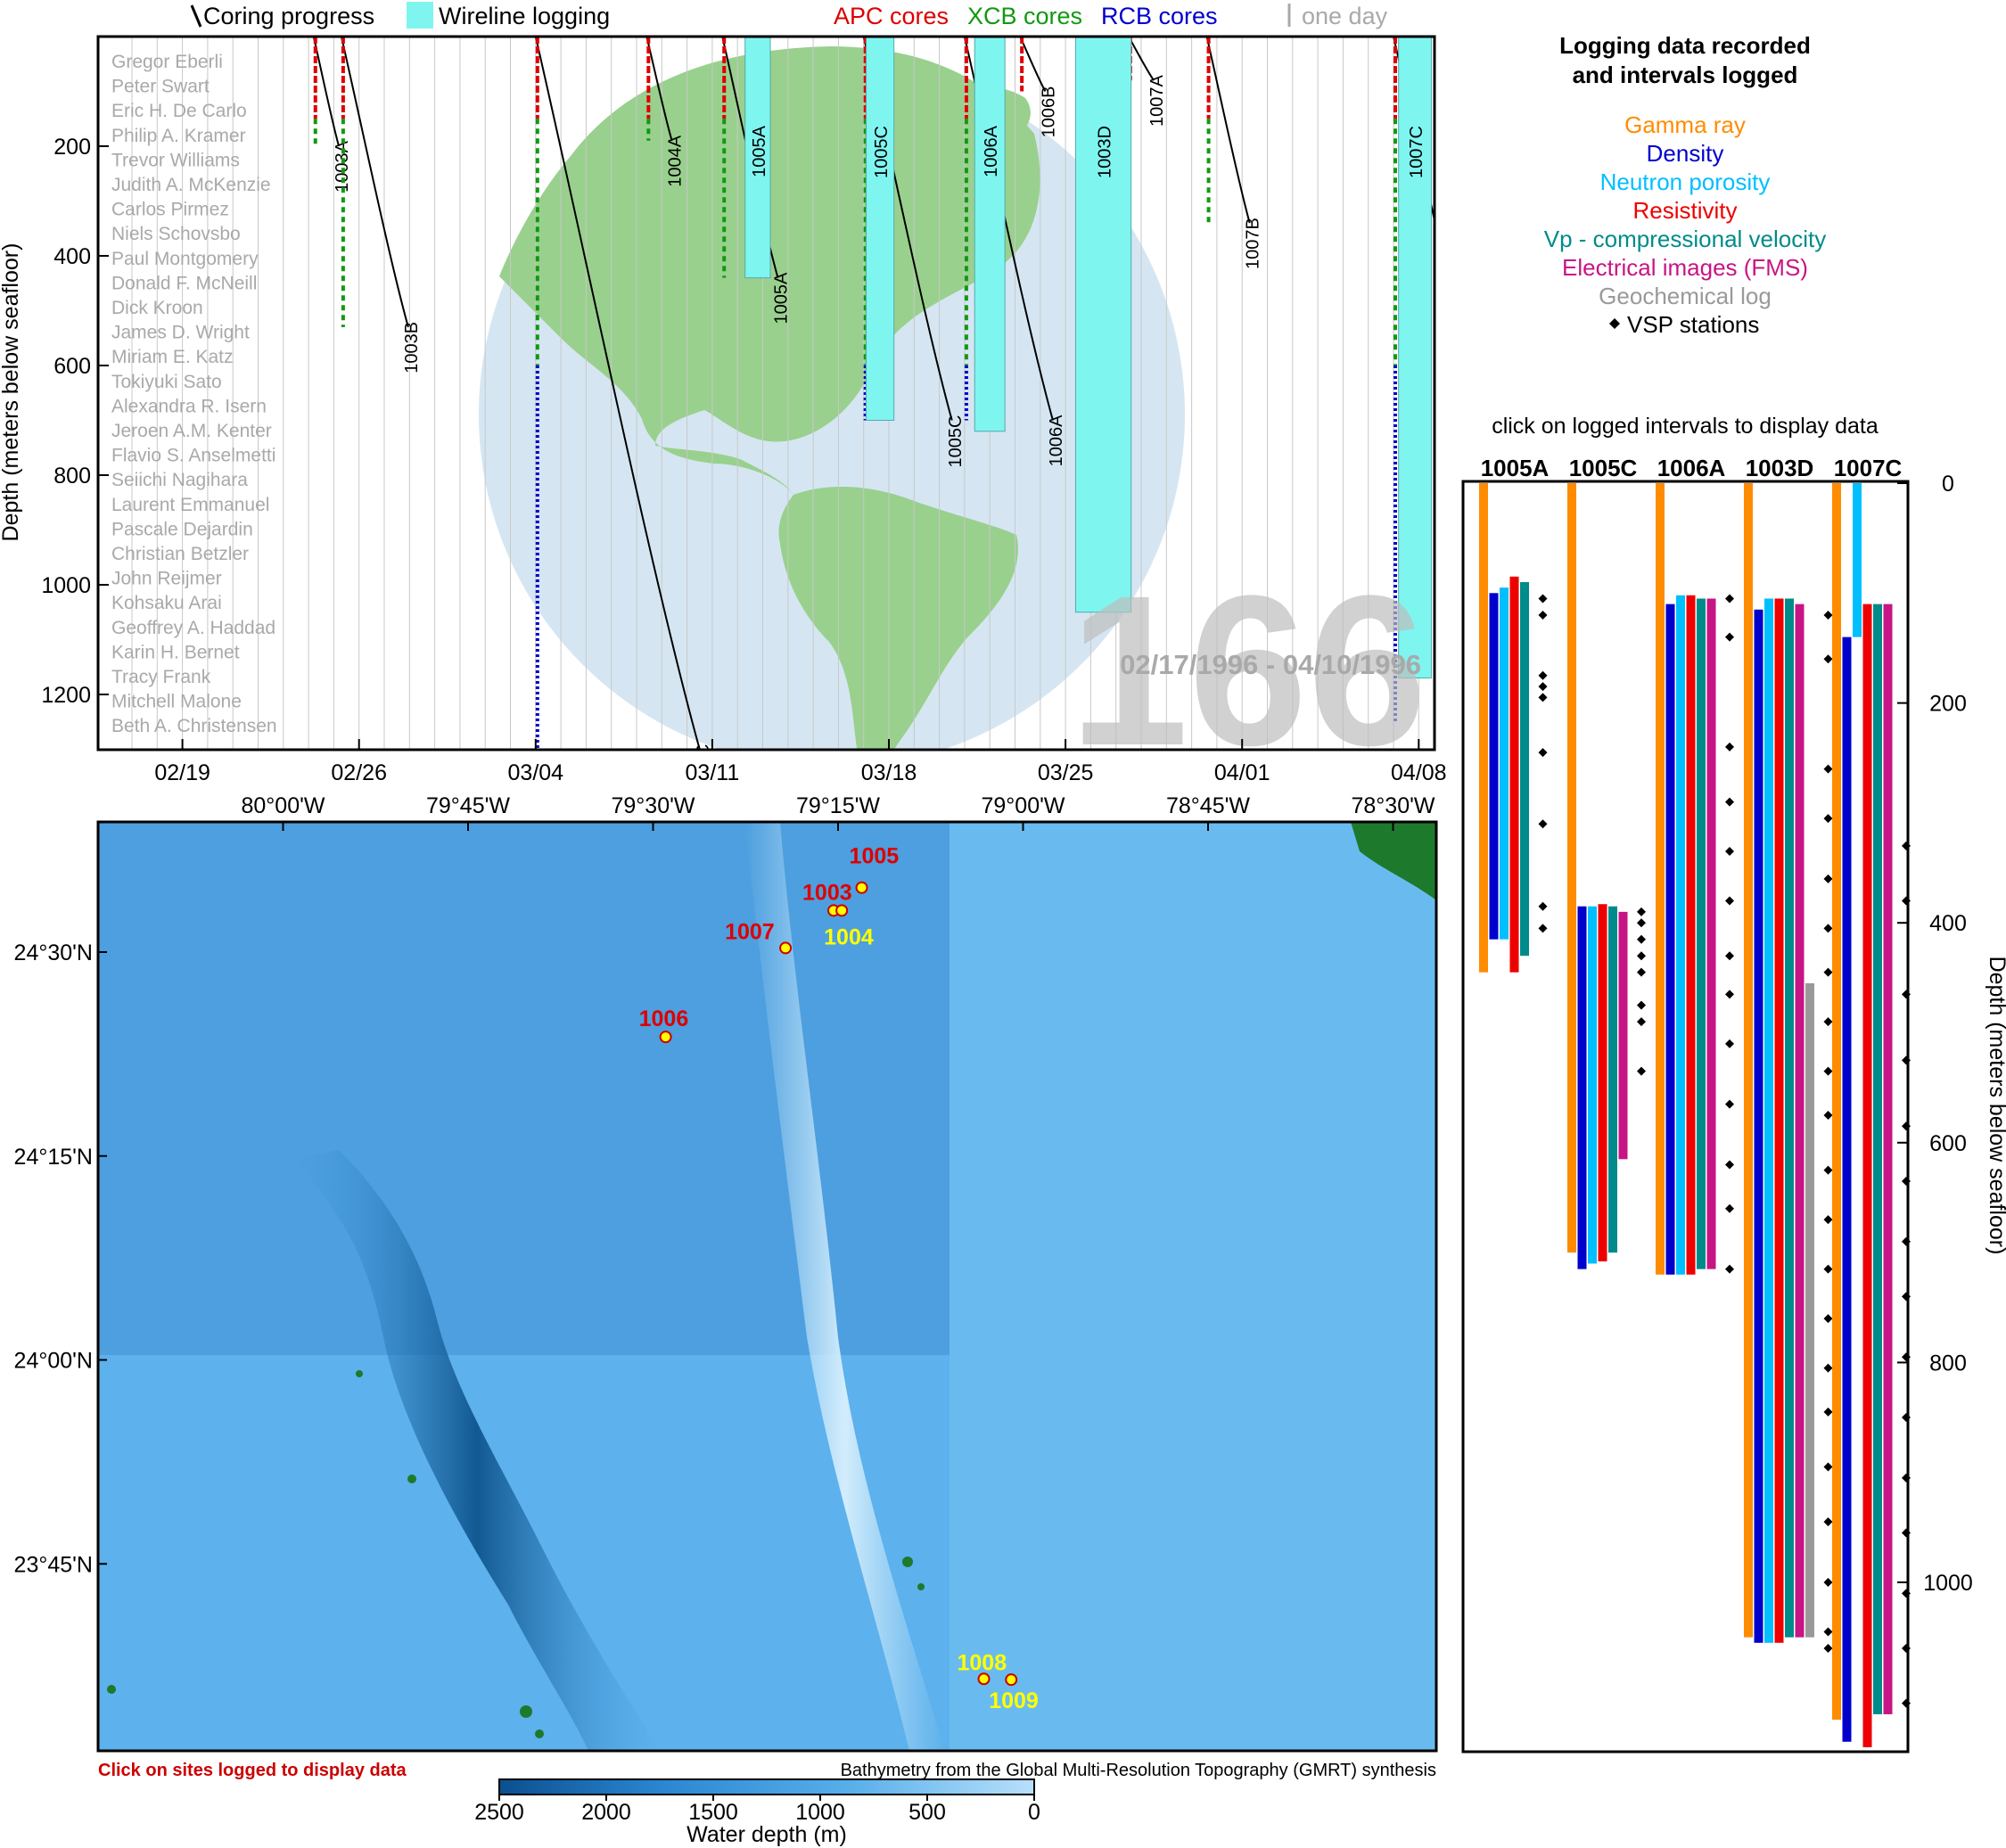  What do you see at coordinates (53, 952) in the screenshot?
I see `lat-label: 24°30'N` at bounding box center [53, 952].